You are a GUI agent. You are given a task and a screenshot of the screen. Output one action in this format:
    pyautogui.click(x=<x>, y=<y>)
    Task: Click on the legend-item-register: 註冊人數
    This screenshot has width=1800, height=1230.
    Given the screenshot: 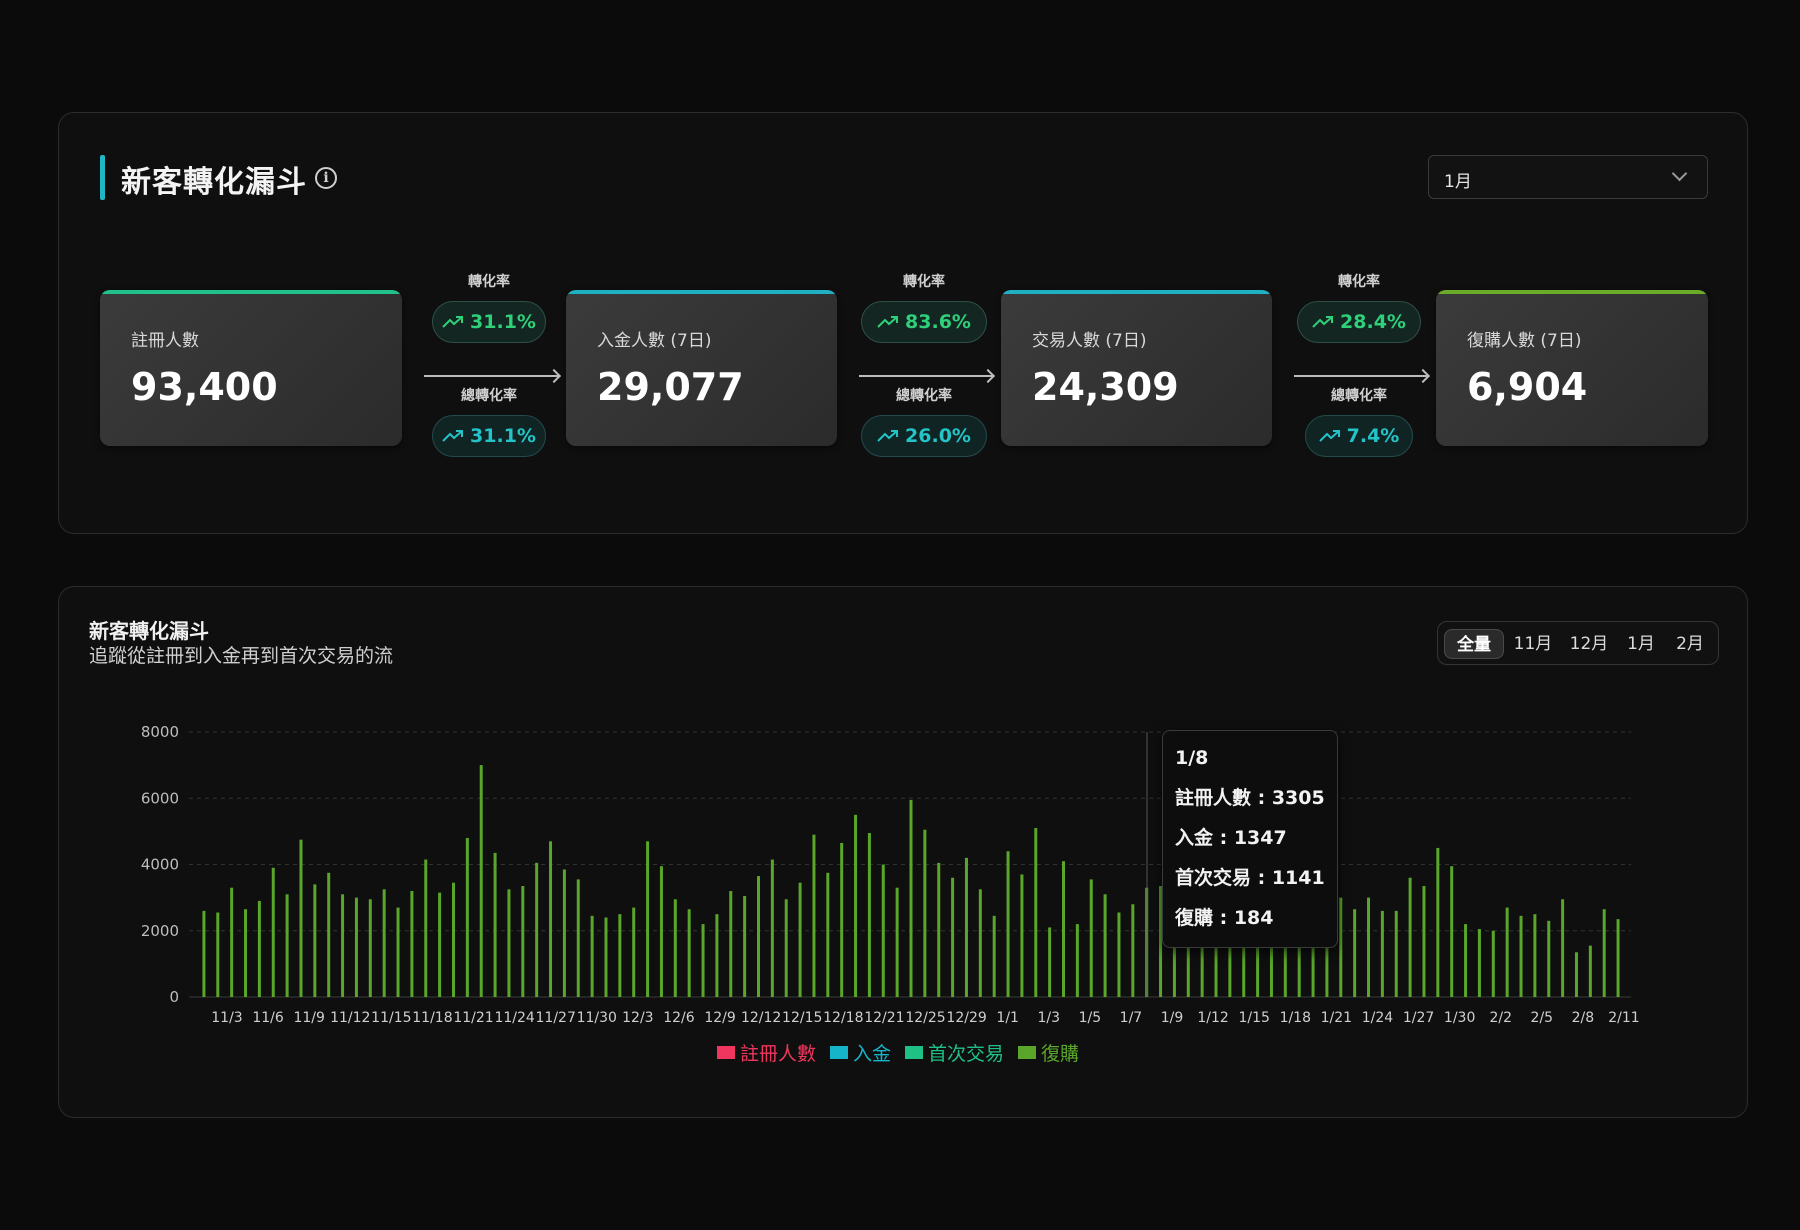 What is the action you would take?
    pyautogui.click(x=766, y=1052)
    